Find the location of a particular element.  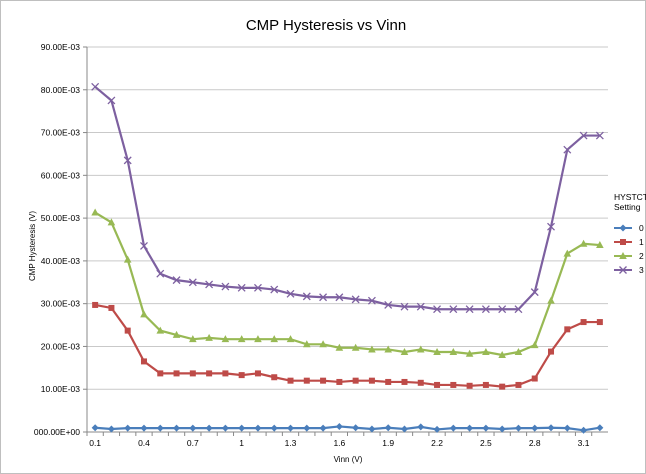

chart-title: CMP Hysteresis vs Vinn is located at coordinates (326, 25).